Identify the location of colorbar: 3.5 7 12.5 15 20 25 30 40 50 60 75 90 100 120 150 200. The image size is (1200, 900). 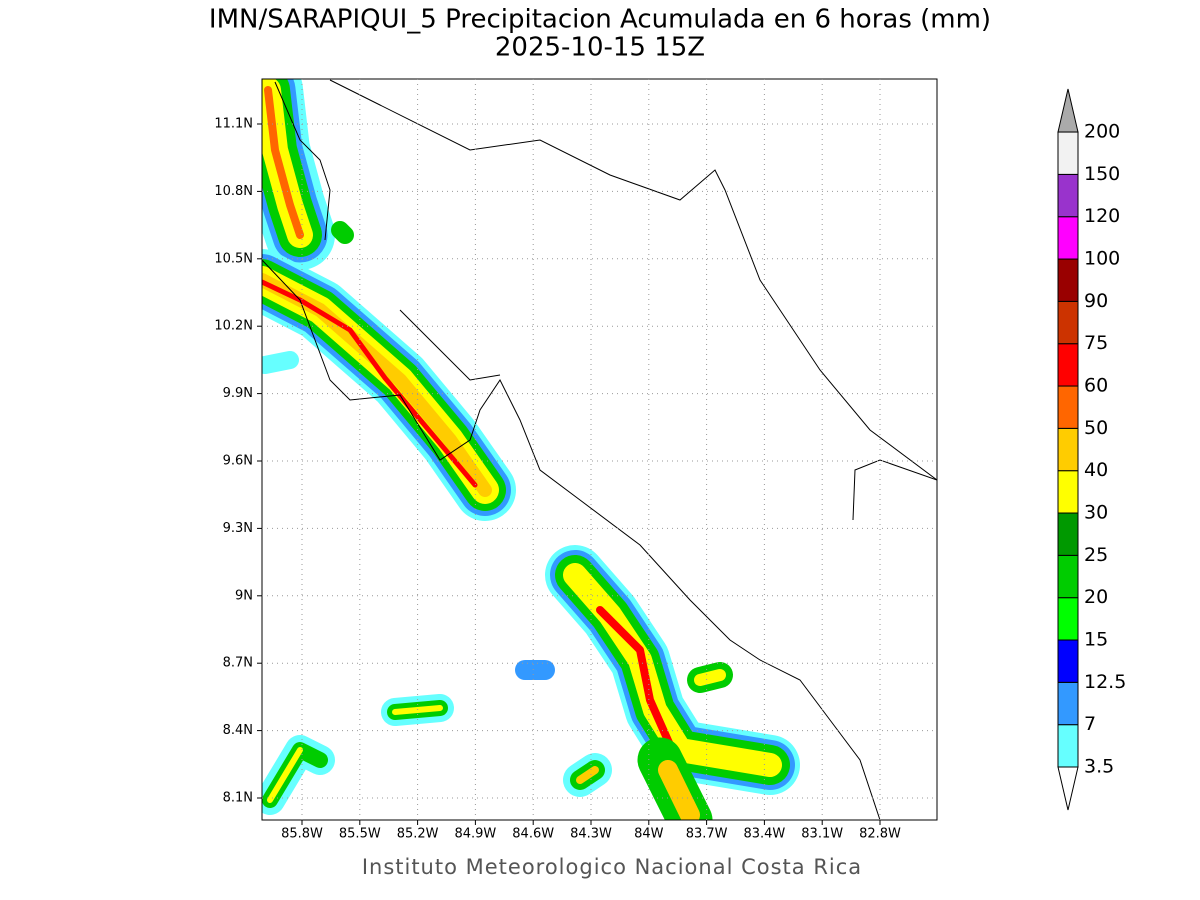
(1091, 449).